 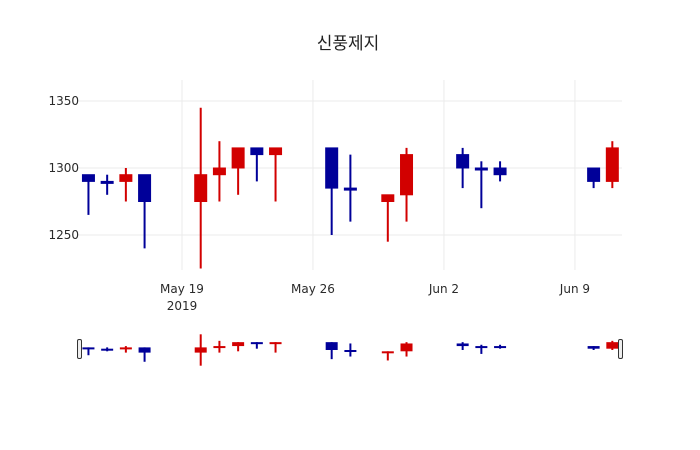 I want to click on x-tick-label: May 19, so click(x=182, y=289).